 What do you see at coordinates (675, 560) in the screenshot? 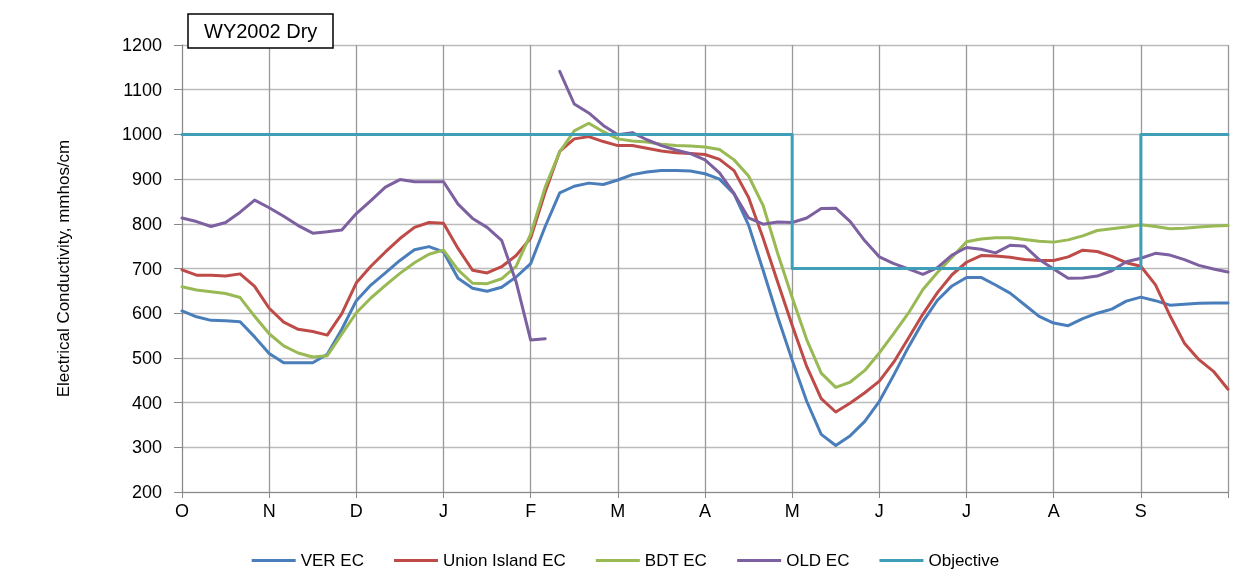
I see `legend-label: BDT EC` at bounding box center [675, 560].